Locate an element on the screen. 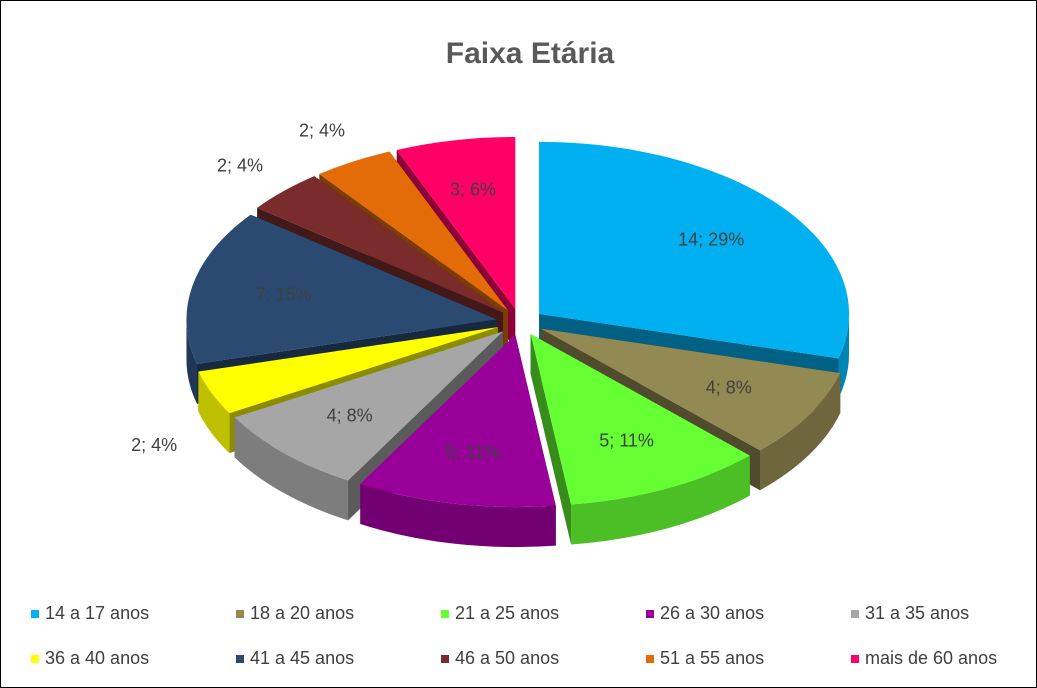  legend-label: 36 a 40 anos is located at coordinates (97, 658).